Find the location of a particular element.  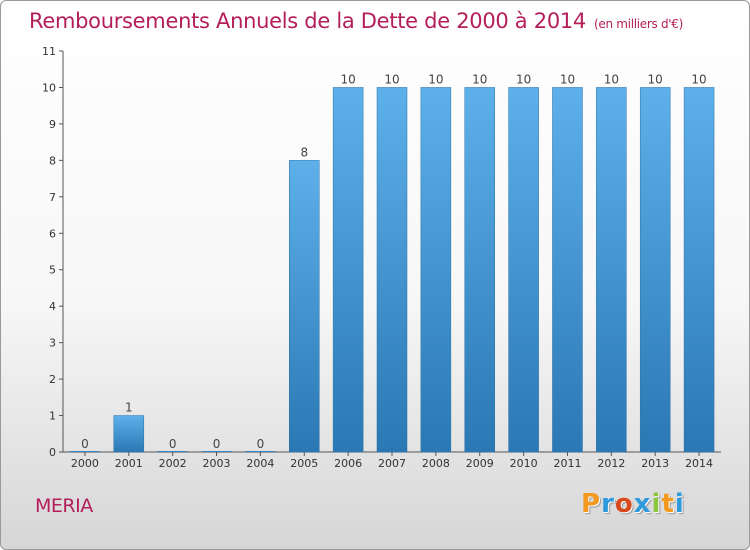

y-tick-label: 10 is located at coordinates (49, 87).